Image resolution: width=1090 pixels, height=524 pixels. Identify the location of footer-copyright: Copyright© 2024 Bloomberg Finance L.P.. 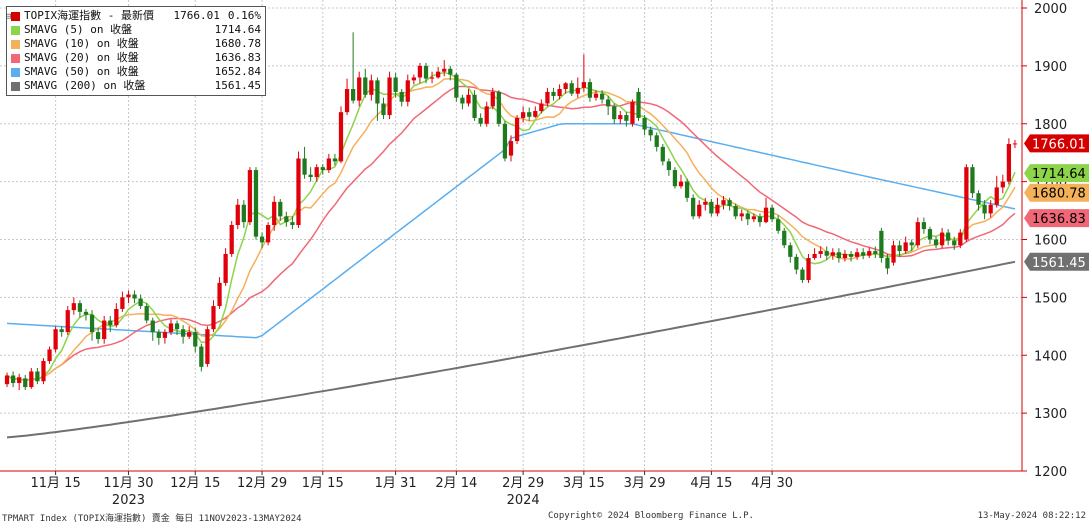
(651, 516).